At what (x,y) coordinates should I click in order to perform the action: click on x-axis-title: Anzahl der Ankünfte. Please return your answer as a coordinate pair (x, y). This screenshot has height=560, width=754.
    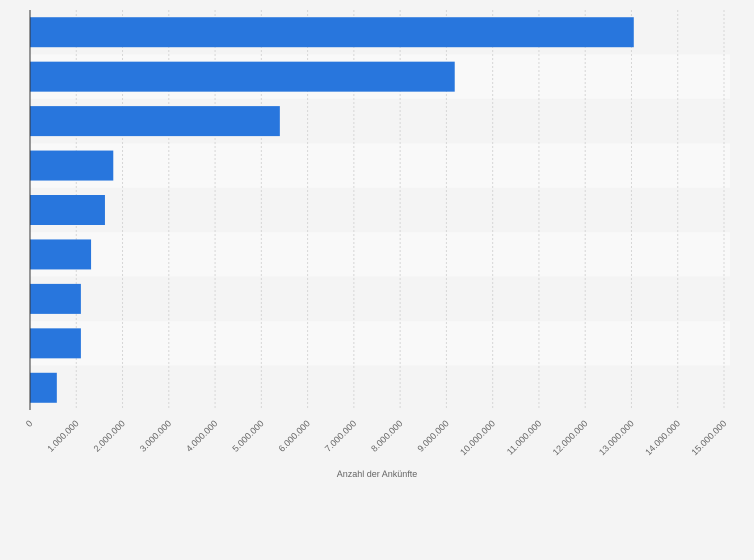
    Looking at the image, I should click on (377, 474).